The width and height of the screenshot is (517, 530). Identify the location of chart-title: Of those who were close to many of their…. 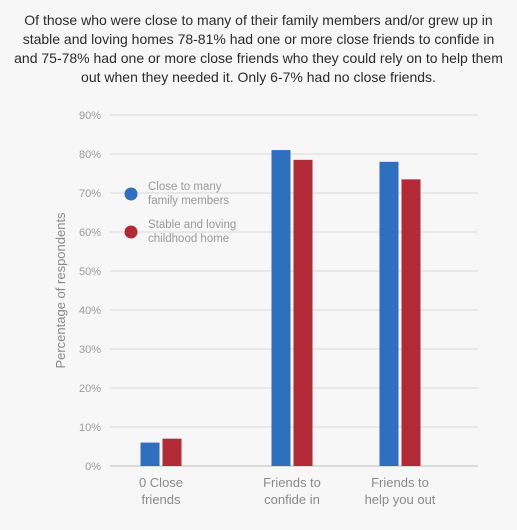
(258, 48).